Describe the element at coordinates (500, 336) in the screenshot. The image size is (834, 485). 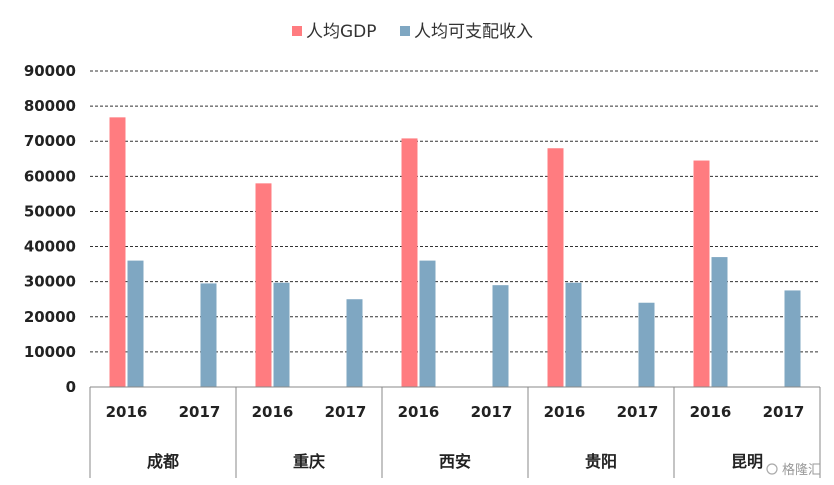
I see `bar-income-西安-2017` at that location.